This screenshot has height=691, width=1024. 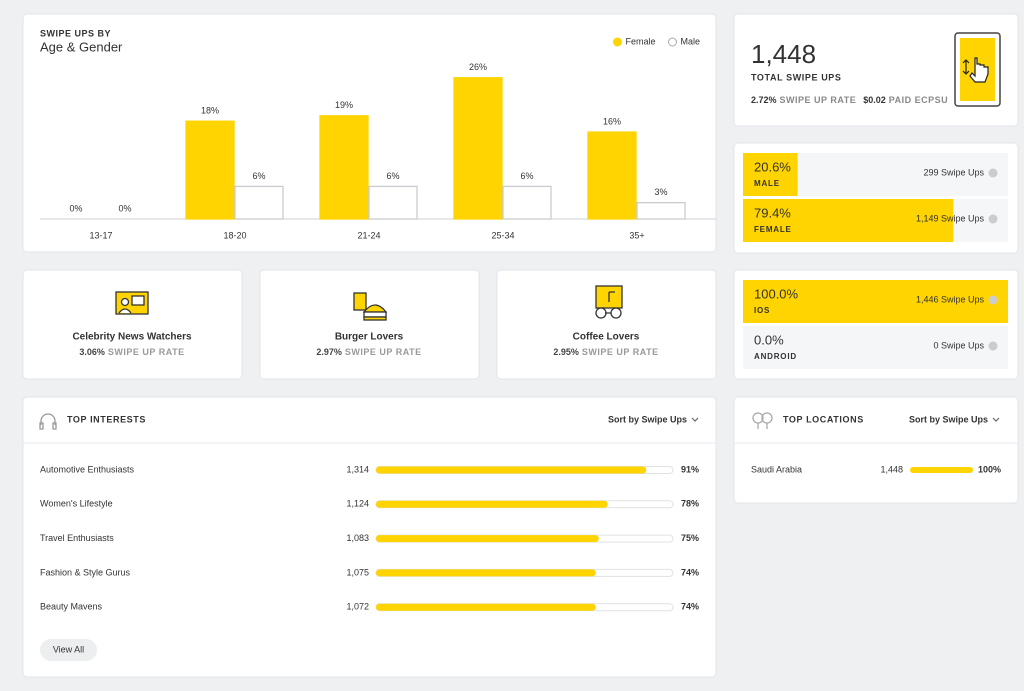 I want to click on headphones-icon, so click(x=48, y=421).